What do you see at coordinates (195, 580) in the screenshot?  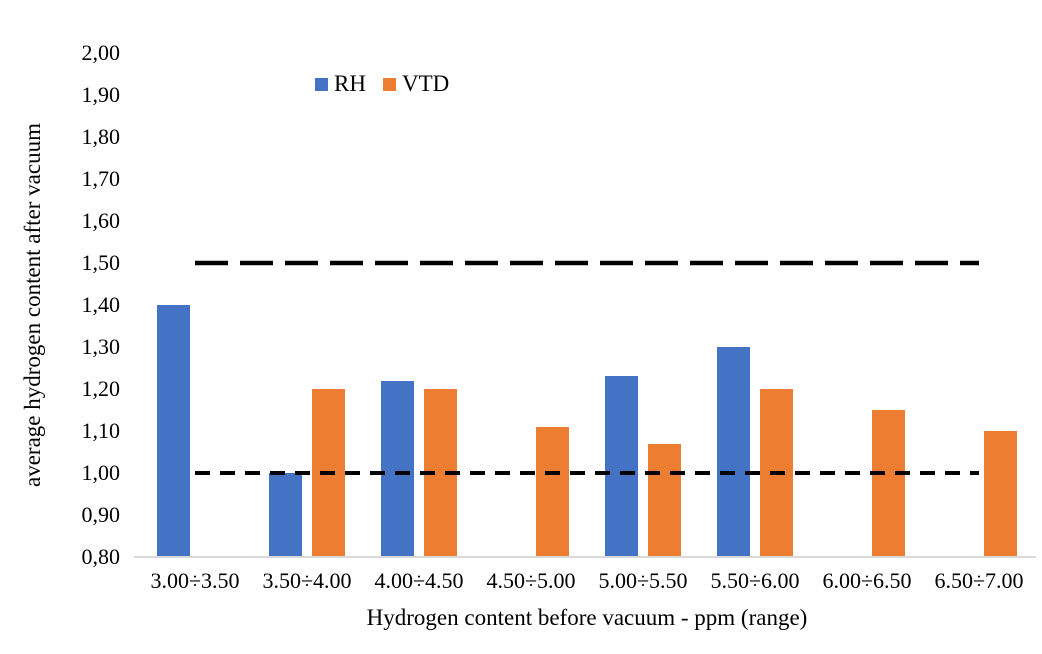 I see `x-tick-label: 3.00÷3.50` at bounding box center [195, 580].